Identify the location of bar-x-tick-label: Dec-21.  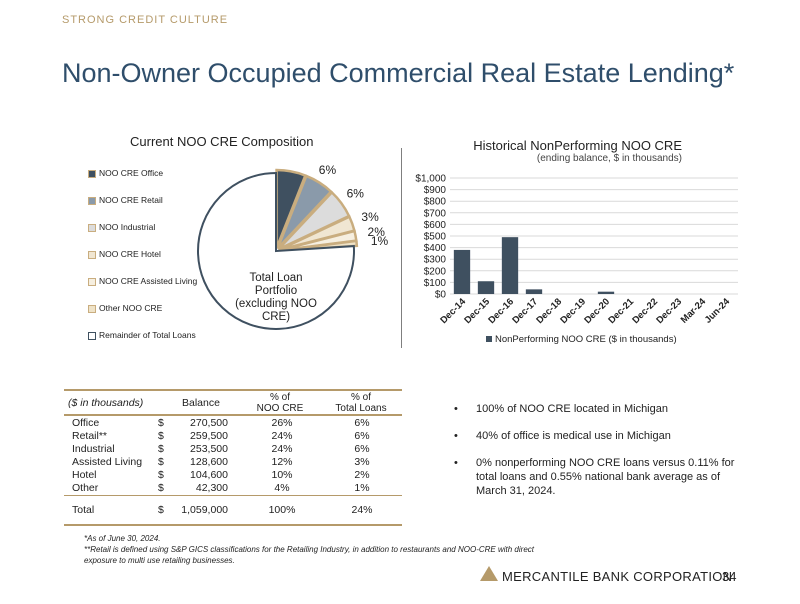
(621, 311).